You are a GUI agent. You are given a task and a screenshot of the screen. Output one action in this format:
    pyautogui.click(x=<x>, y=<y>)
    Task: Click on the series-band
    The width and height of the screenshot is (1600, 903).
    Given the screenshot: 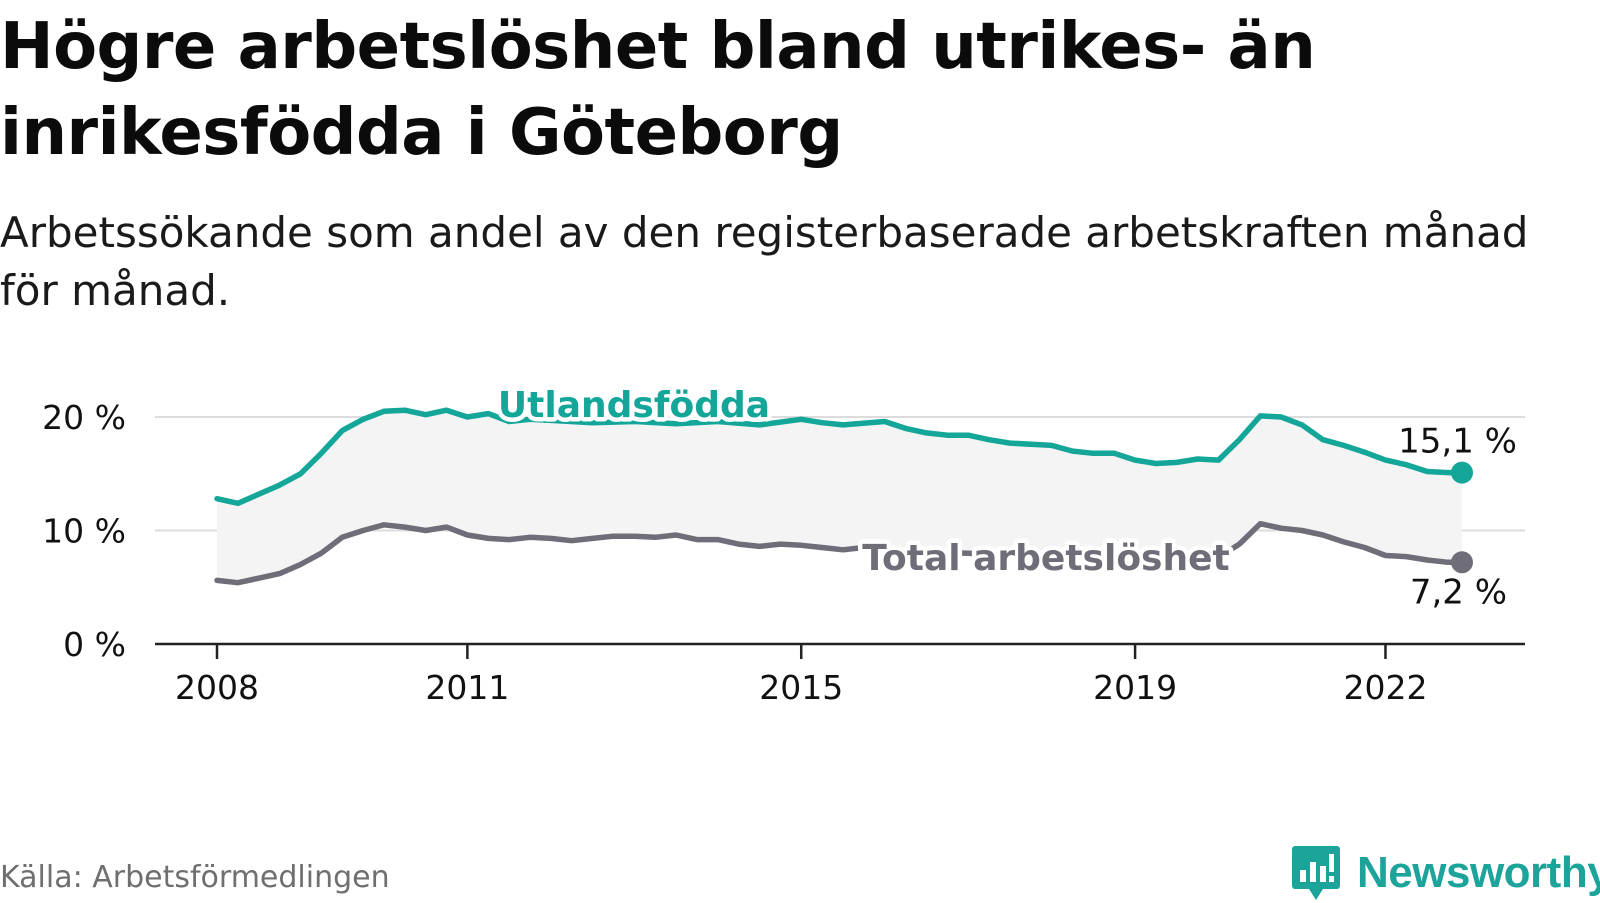 What is the action you would take?
    pyautogui.click(x=839, y=496)
    